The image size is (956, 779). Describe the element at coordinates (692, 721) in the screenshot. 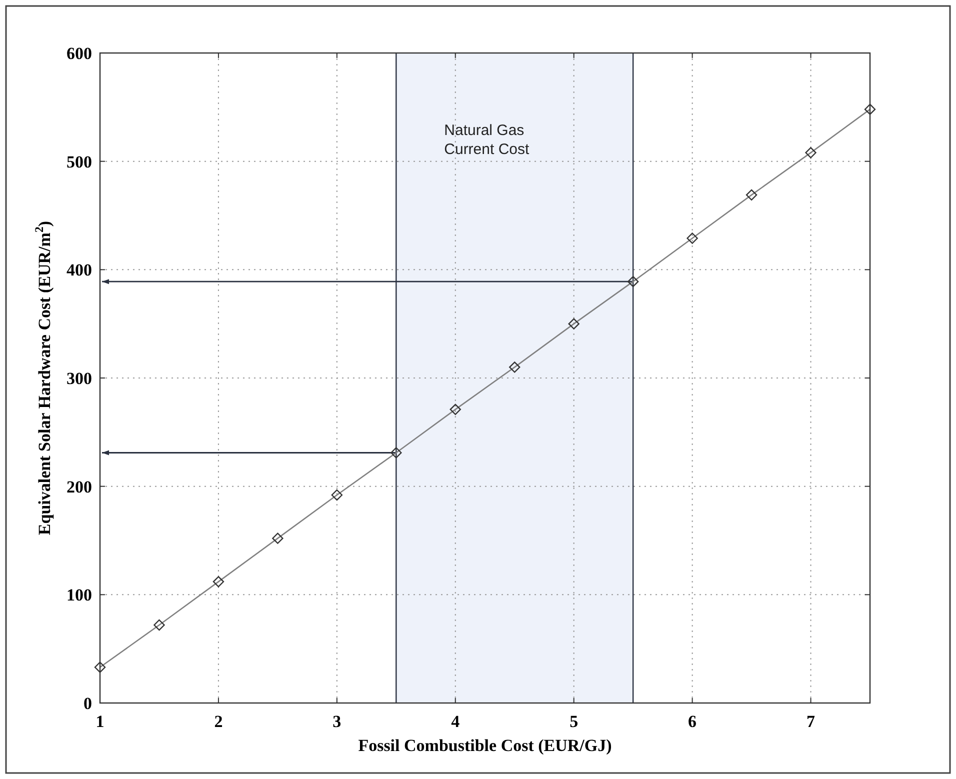

I see `x-tick-label: 6` at that location.